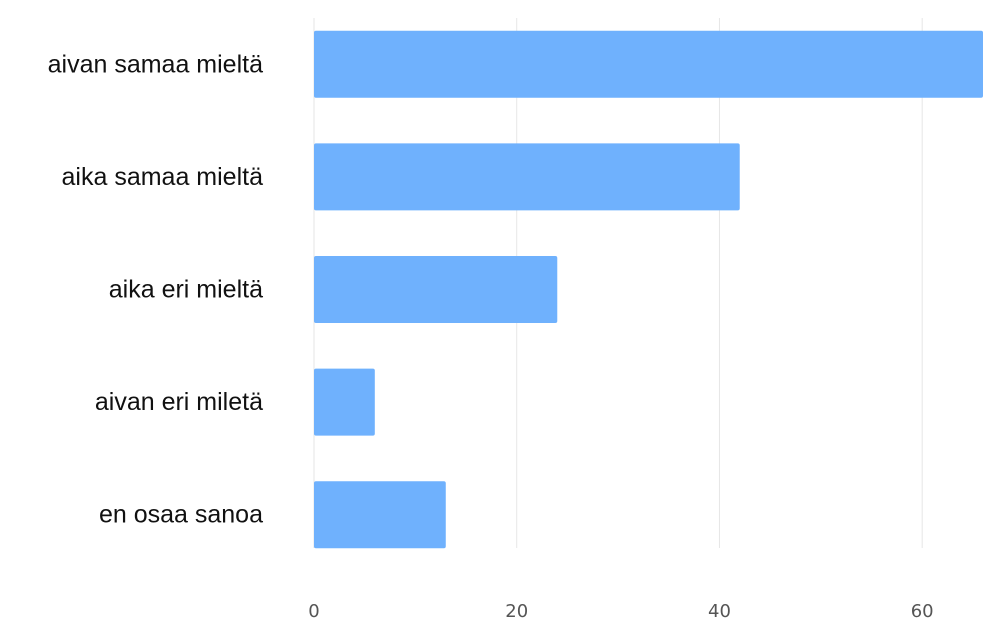 This screenshot has width=983, height=621. Describe the element at coordinates (719, 611) in the screenshot. I see `x-tick-label-40: 40` at that location.